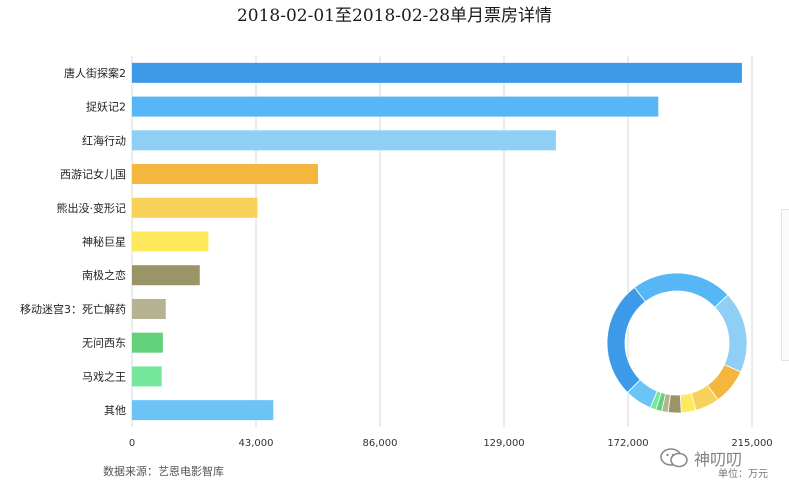  I want to click on source-note: 数据来源：艺恩电影智库, so click(163, 471).